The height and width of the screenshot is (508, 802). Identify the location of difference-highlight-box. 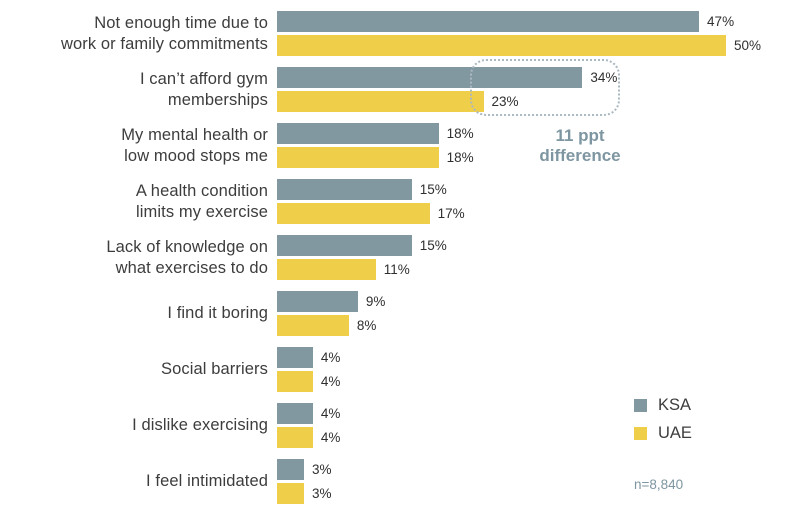
(545, 87).